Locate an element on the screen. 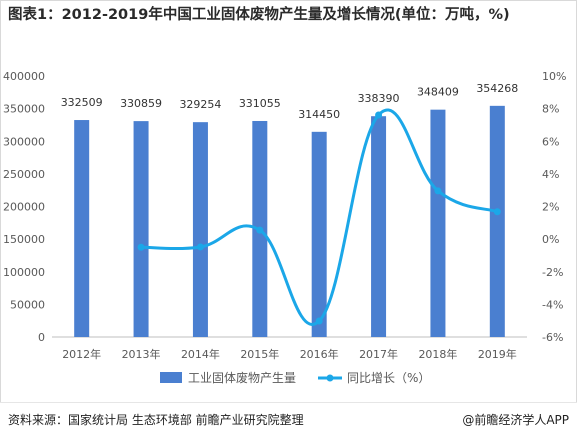 The width and height of the screenshot is (577, 438). y-left-tick-label: 0 is located at coordinates (41, 337).